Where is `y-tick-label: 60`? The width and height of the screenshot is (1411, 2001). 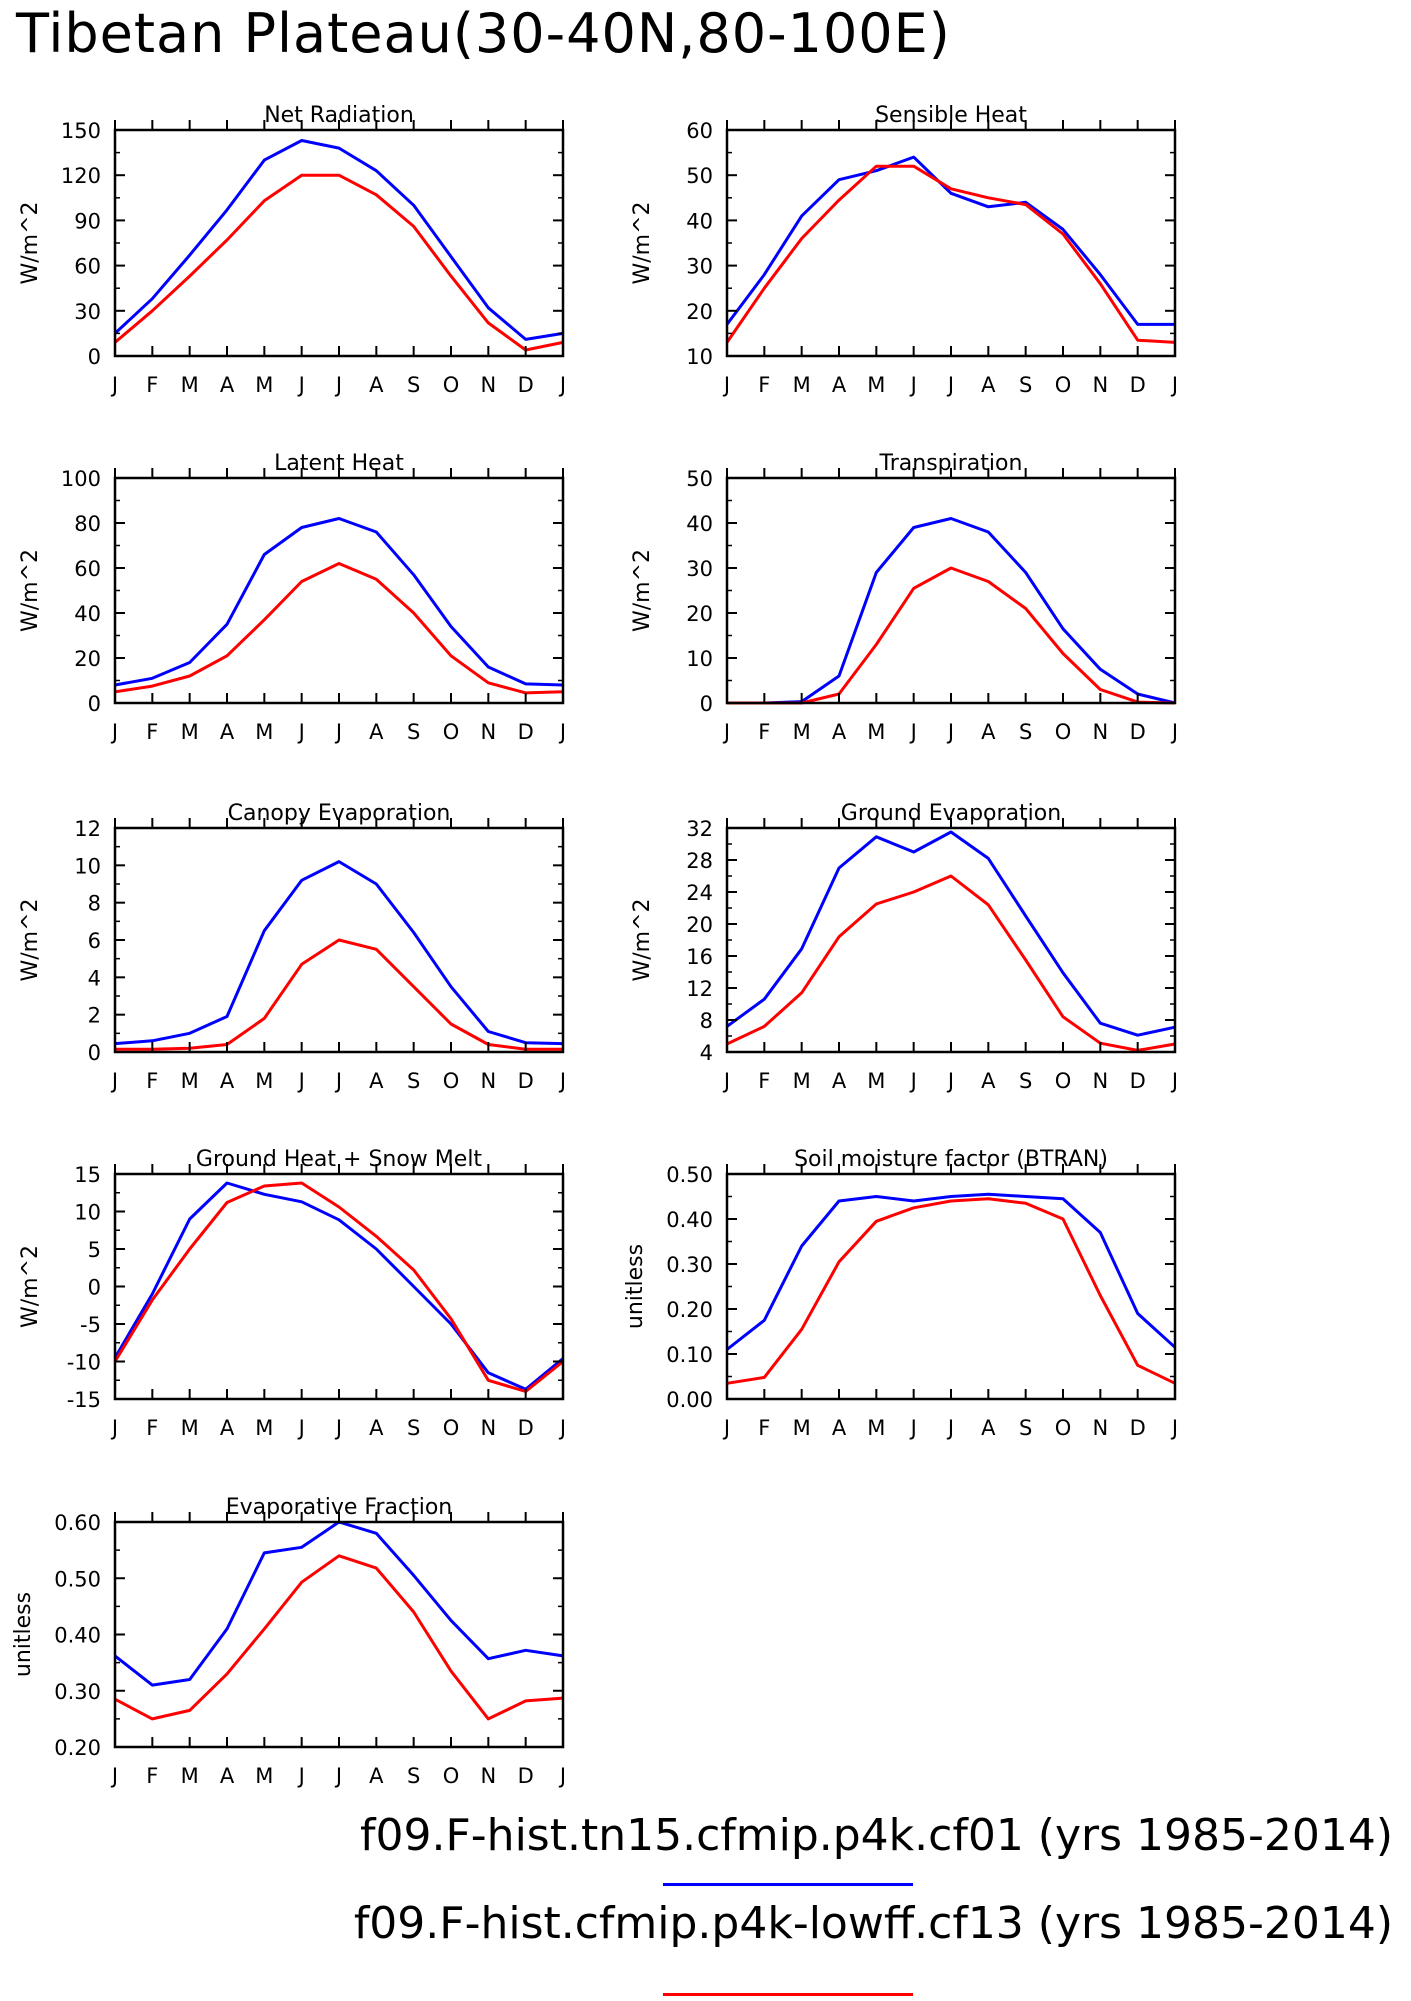 y-tick-label: 60 is located at coordinates (699, 131).